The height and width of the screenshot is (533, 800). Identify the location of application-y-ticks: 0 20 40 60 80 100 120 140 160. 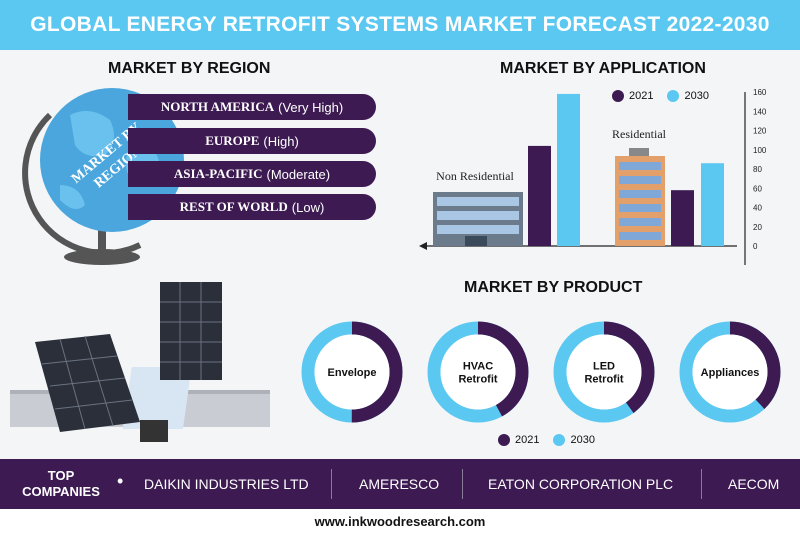
(760, 169).